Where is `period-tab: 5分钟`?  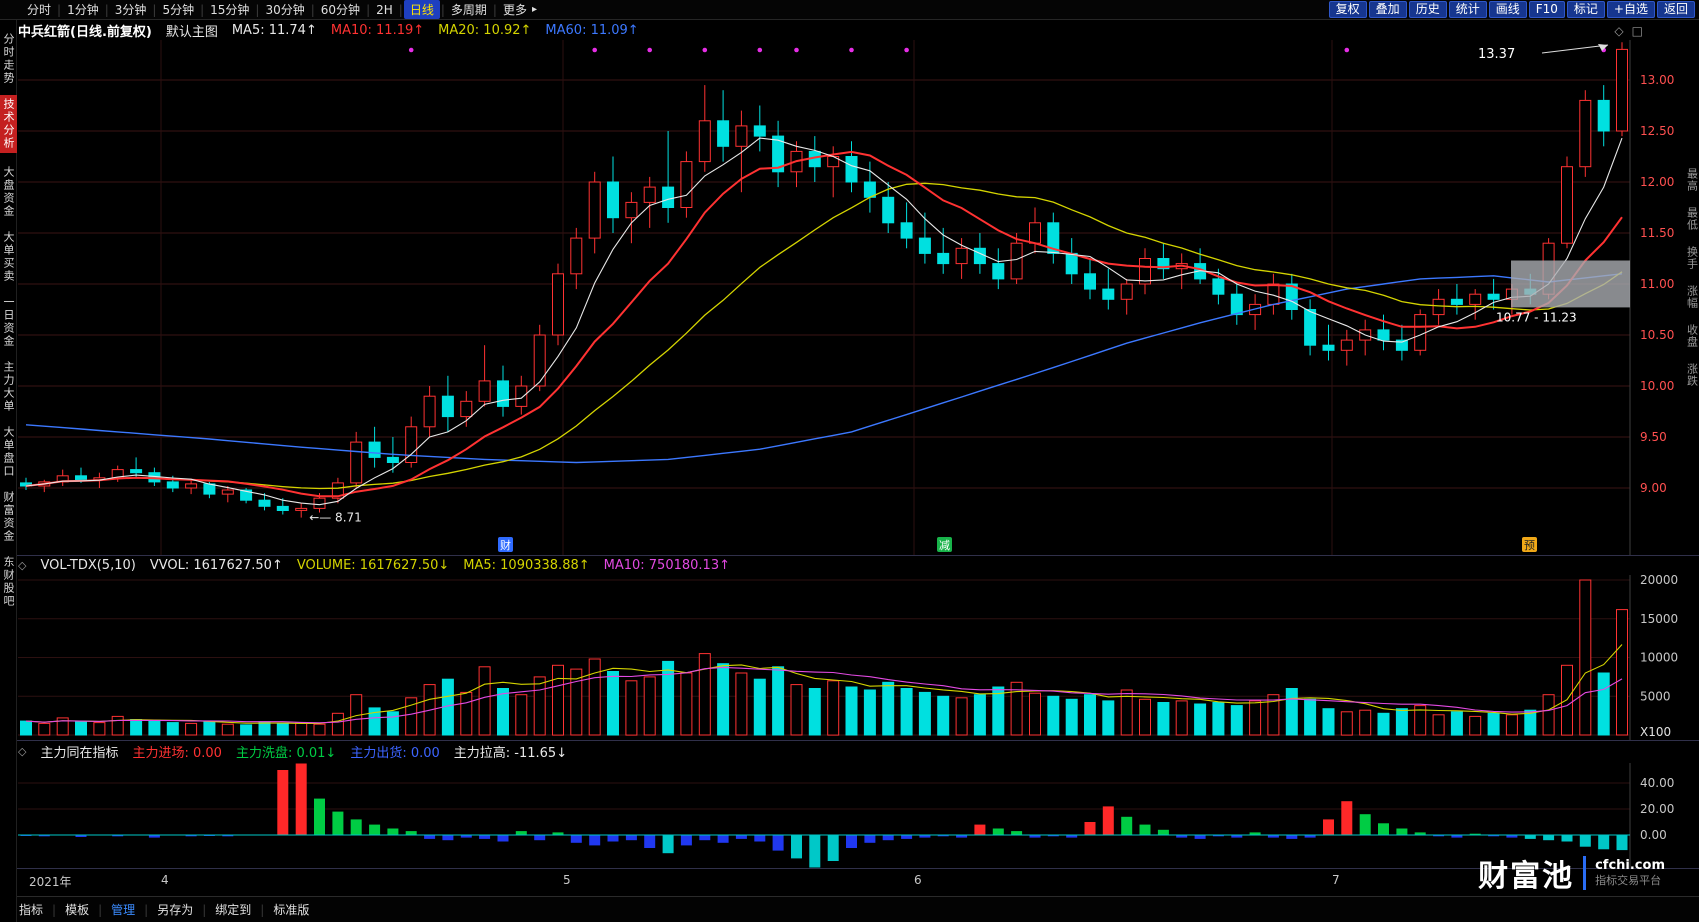 period-tab: 5分钟 is located at coordinates (178, 10).